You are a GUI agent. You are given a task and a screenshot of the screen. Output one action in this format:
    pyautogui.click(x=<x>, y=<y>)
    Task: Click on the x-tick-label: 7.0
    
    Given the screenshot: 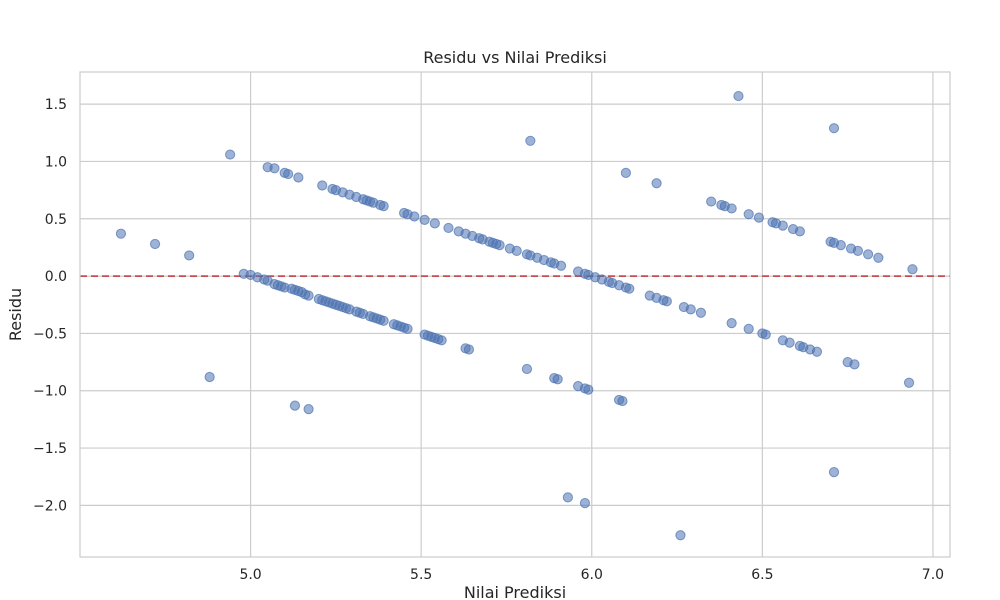 What is the action you would take?
    pyautogui.click(x=933, y=575)
    